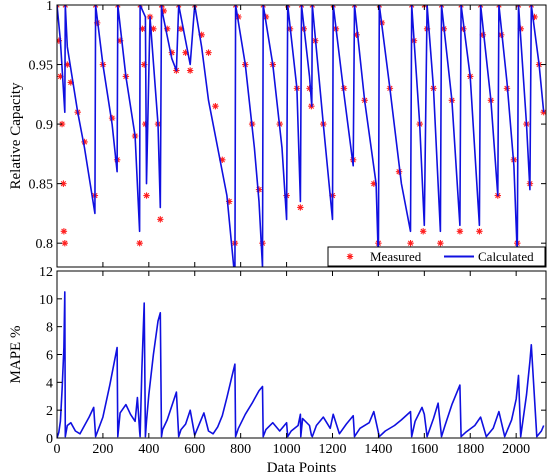  Describe the element at coordinates (45, 125) in the screenshot. I see `capacity-ytick-label: 0.9` at that location.